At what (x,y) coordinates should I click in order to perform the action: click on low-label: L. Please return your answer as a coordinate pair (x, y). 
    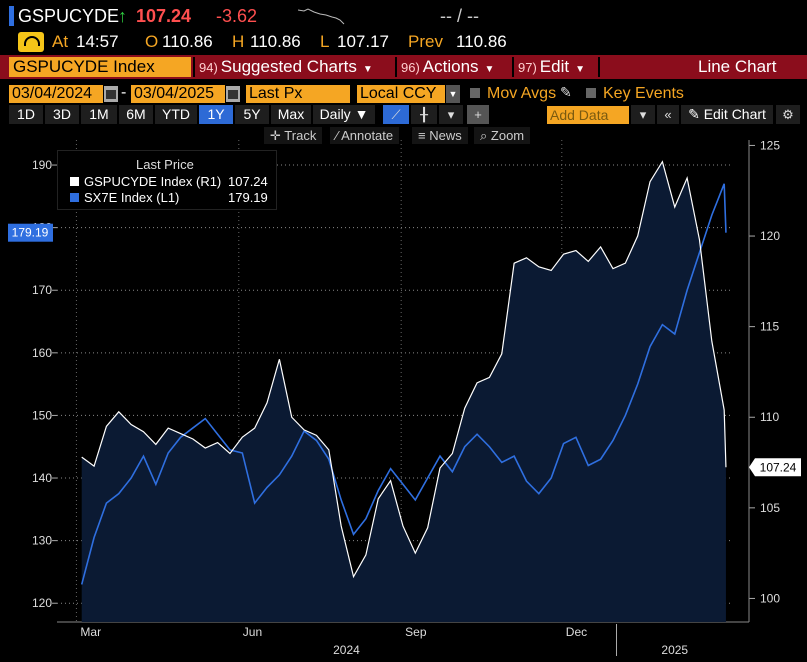
    Looking at the image, I should click on (325, 41).